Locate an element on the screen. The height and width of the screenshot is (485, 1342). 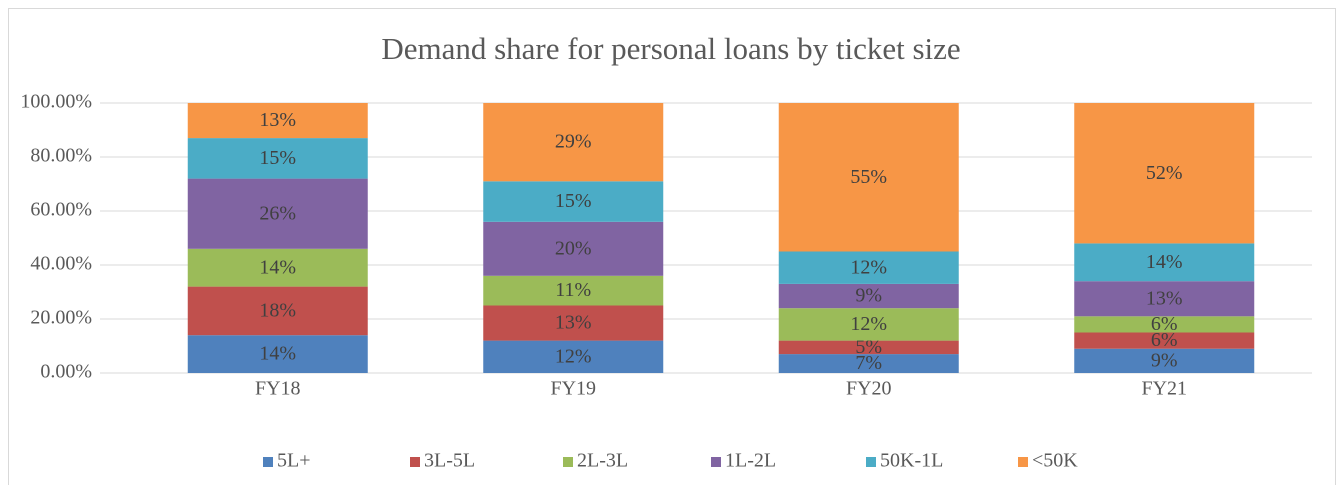
data-label: 55% is located at coordinates (868, 177).